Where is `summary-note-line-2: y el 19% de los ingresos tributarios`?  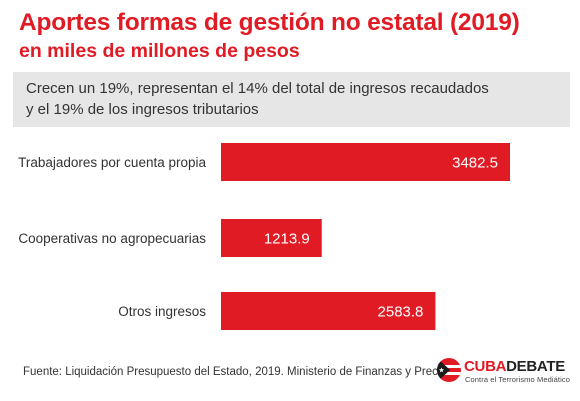 summary-note-line-2: y el 19% de los ingresos tributarios is located at coordinates (142, 109).